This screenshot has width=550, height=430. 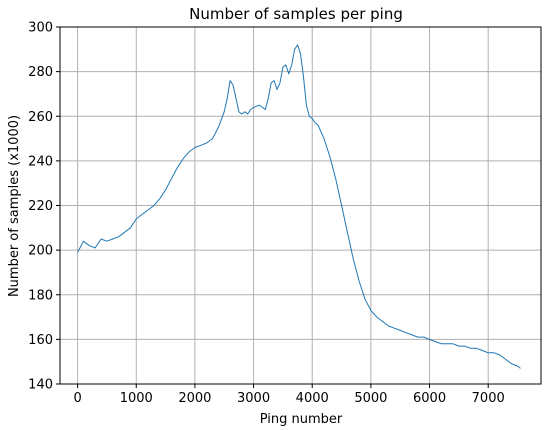 What do you see at coordinates (40, 251) in the screenshot?
I see `y-tick-label: 200` at bounding box center [40, 251].